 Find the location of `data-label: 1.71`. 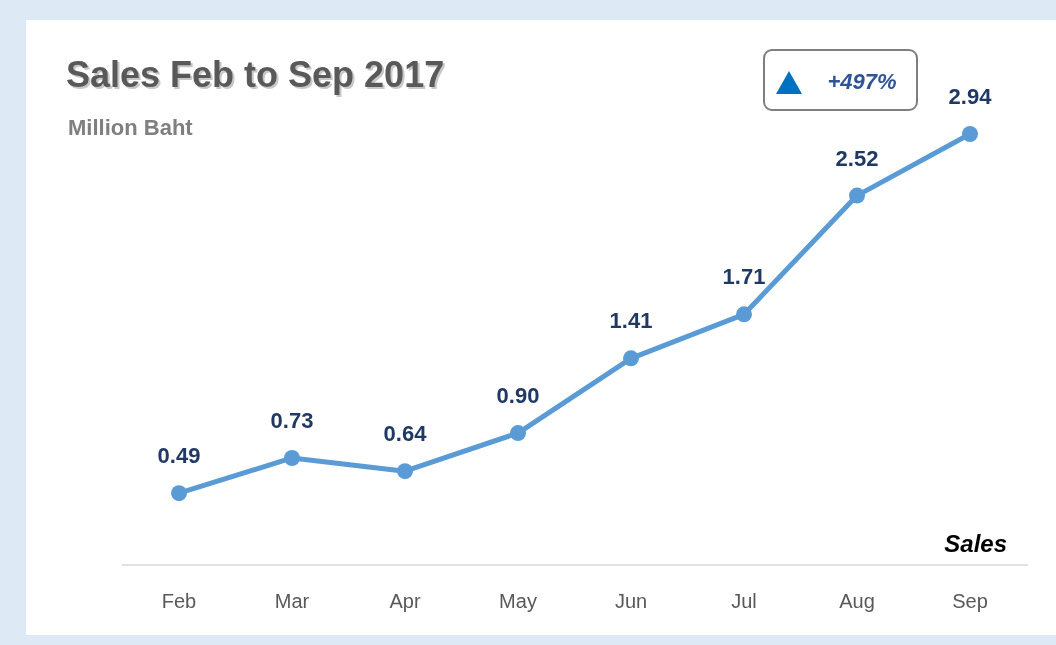

data-label: 1.71 is located at coordinates (744, 277).